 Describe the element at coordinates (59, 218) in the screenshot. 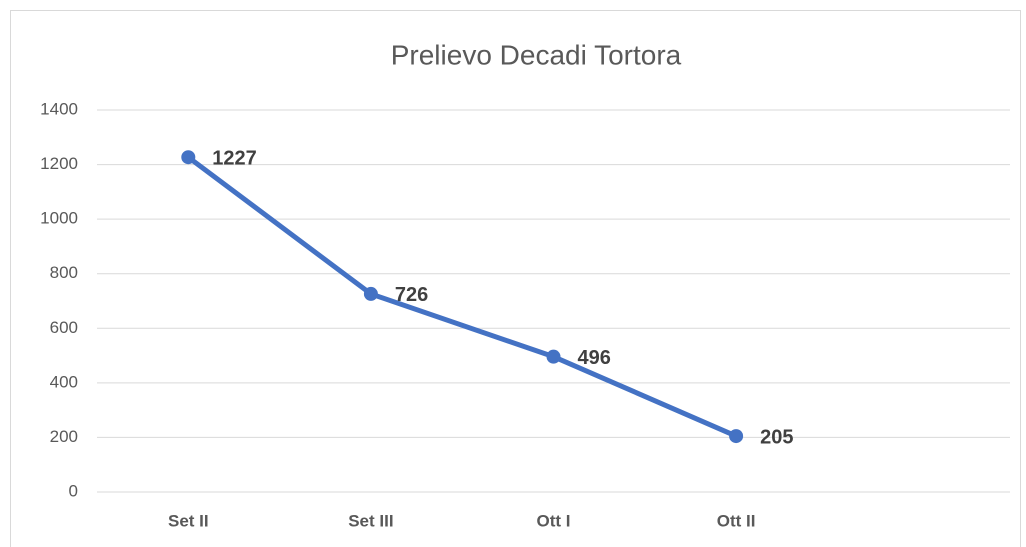

I see `y-tick-label: 1000` at that location.